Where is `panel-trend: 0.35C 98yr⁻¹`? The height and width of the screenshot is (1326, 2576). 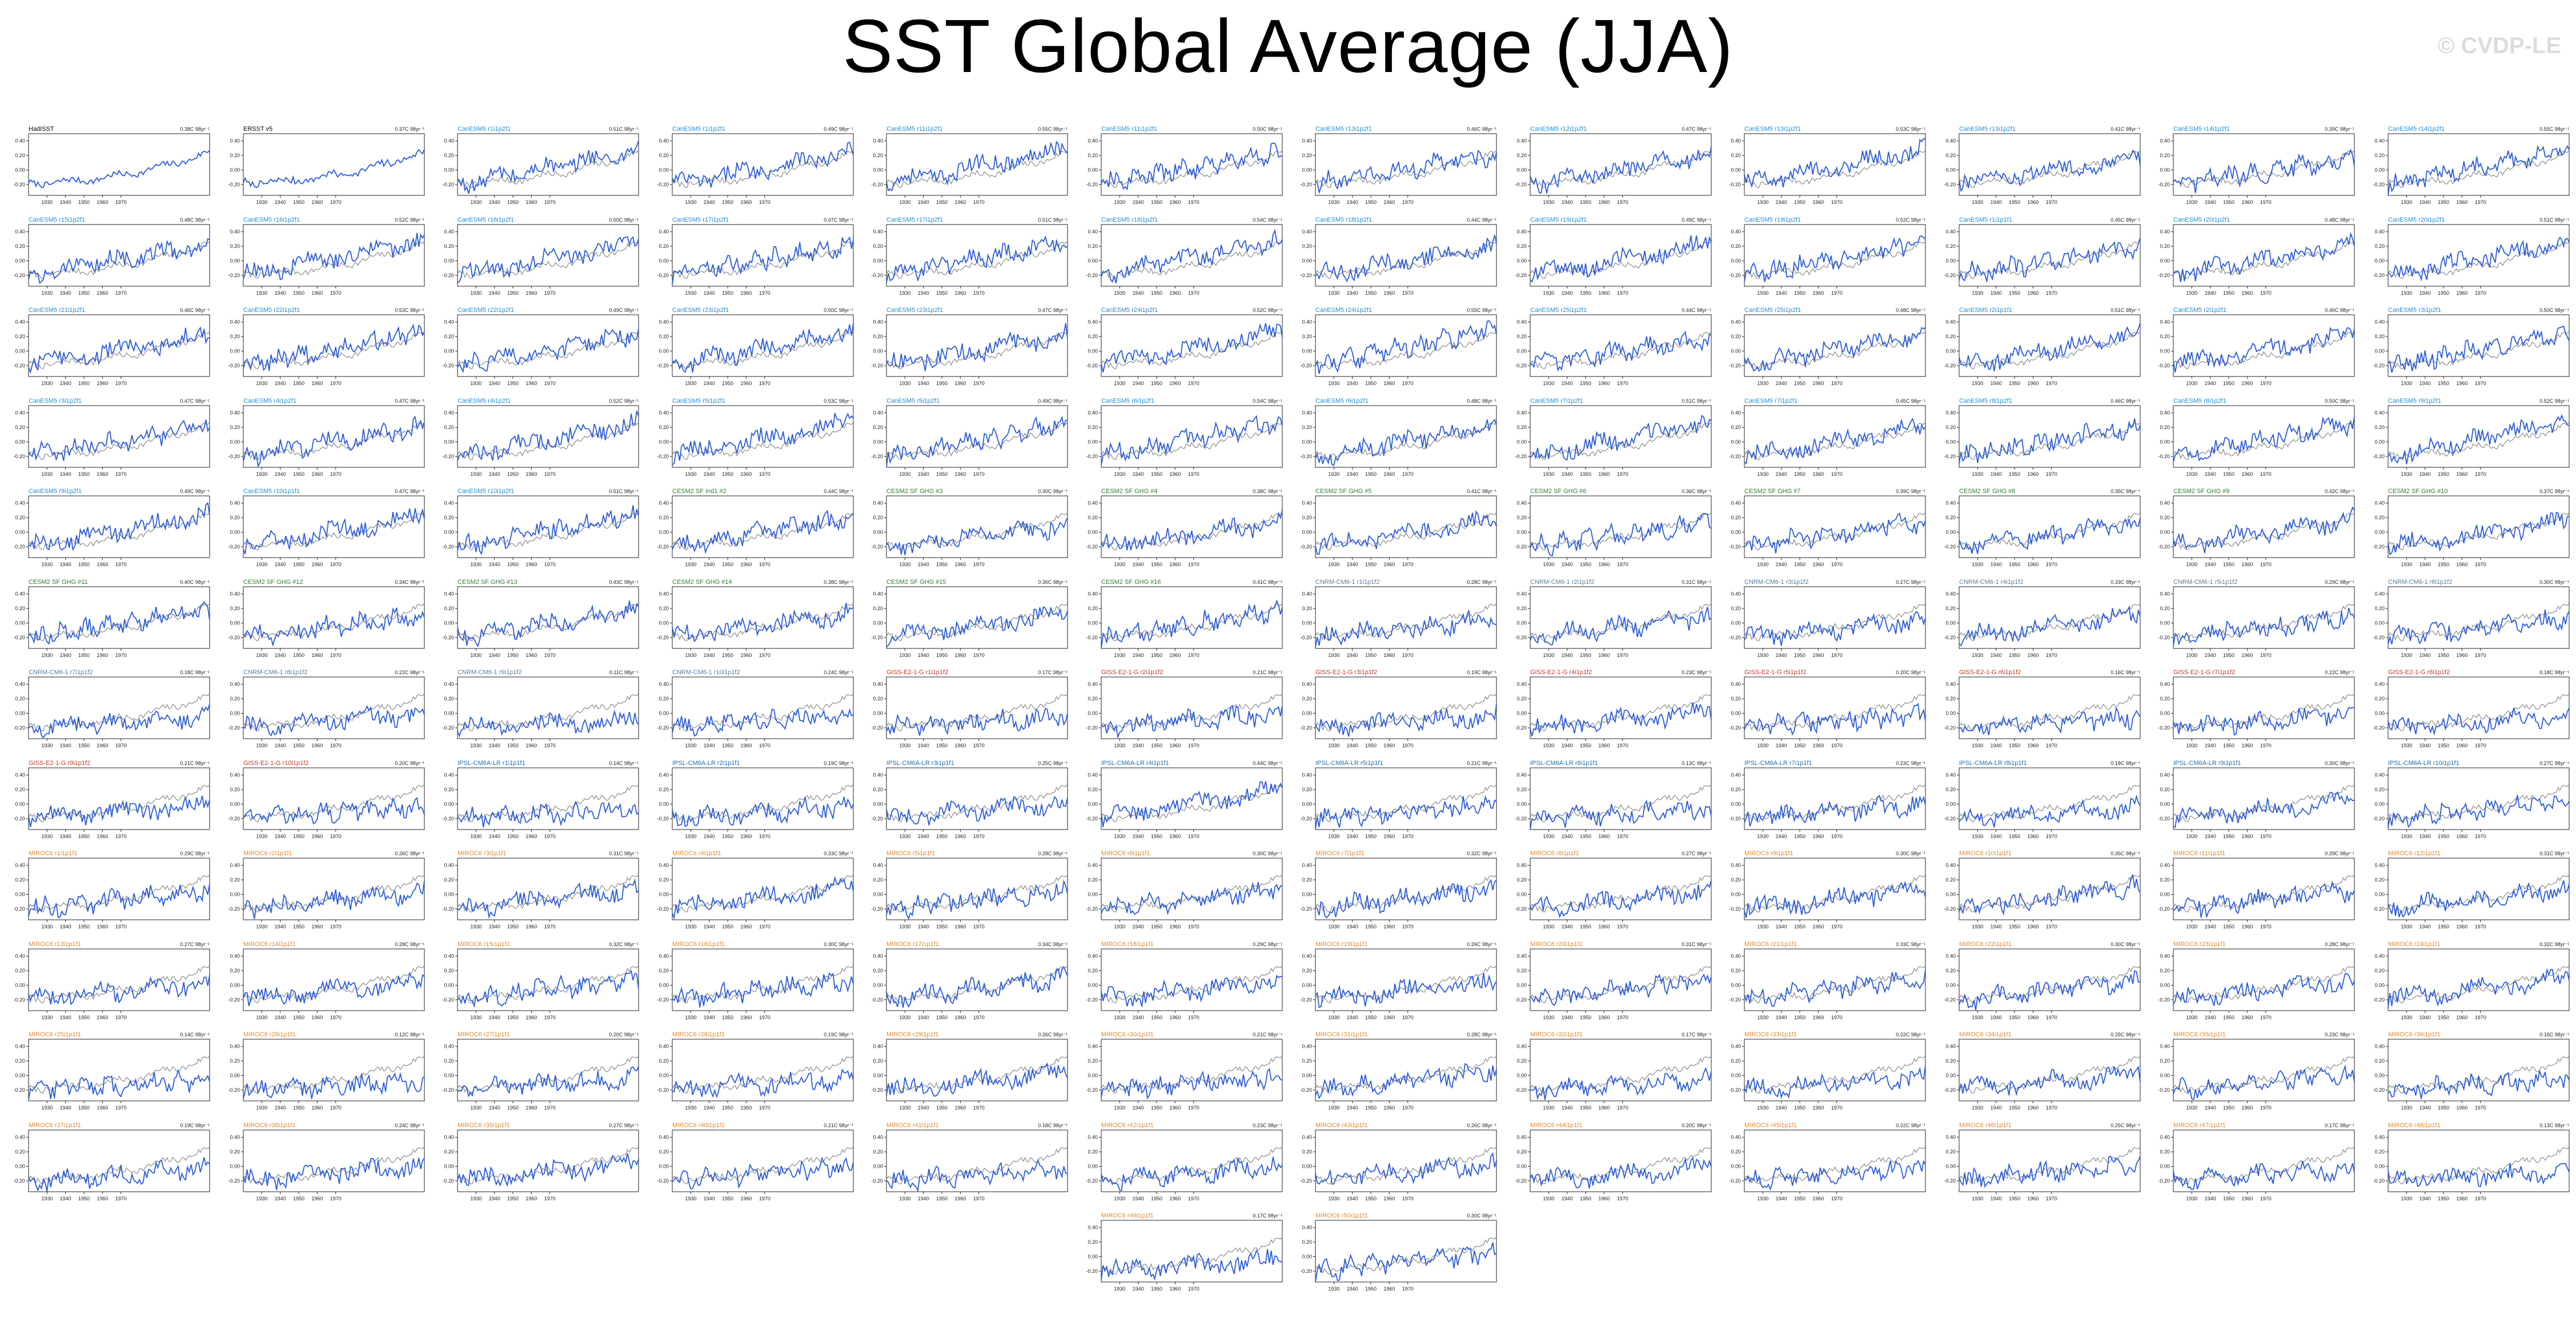 panel-trend: 0.35C 98yr⁻¹ is located at coordinates (2125, 491).